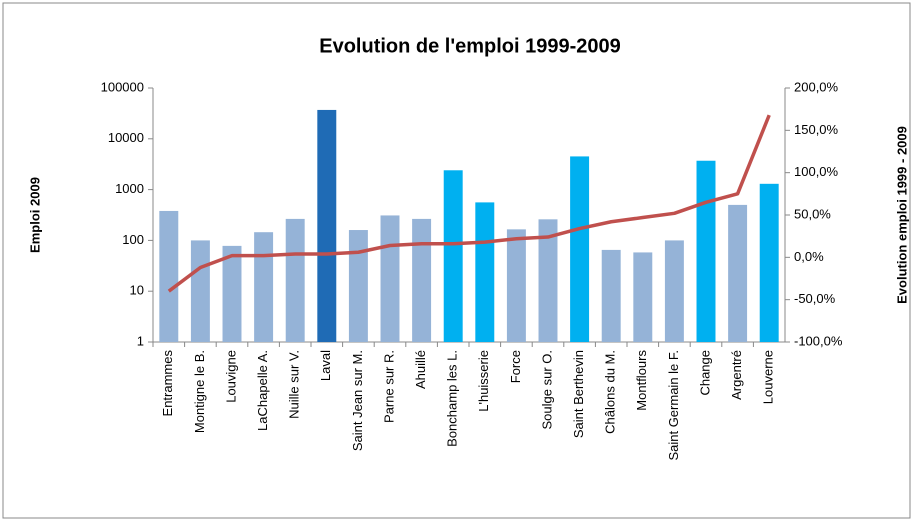  Describe the element at coordinates (641, 380) in the screenshot. I see `x-tick-label: Montflours` at that location.